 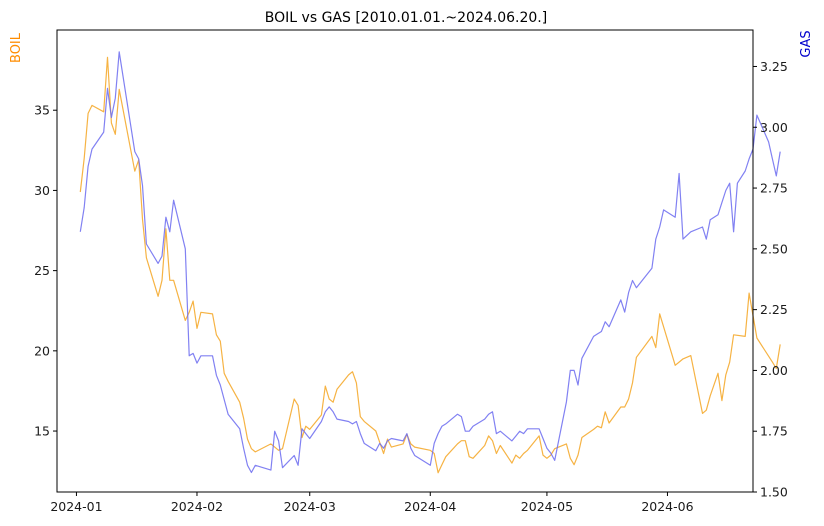 What do you see at coordinates (774, 370) in the screenshot?
I see `right-y-tick-label: 2.00` at bounding box center [774, 370].